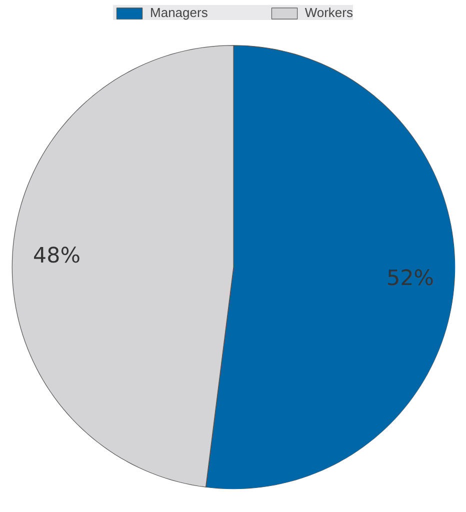  I want to click on data-label: 48%, so click(56, 255).